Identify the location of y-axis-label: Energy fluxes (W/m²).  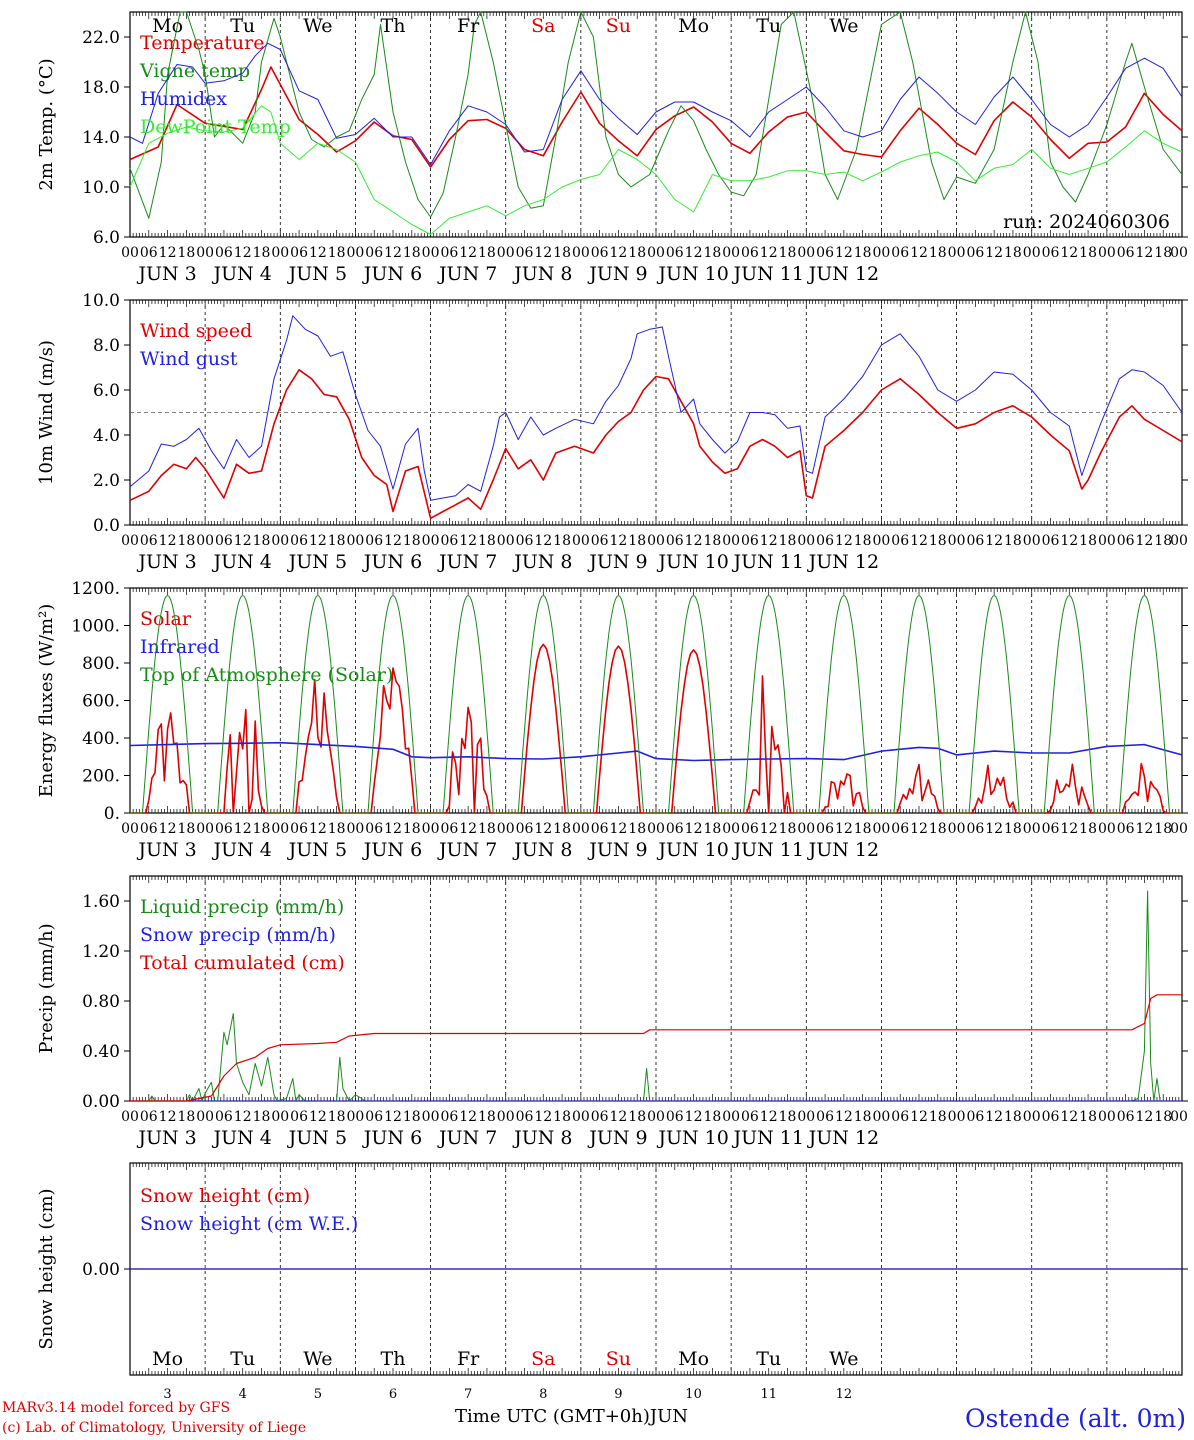
(46, 701).